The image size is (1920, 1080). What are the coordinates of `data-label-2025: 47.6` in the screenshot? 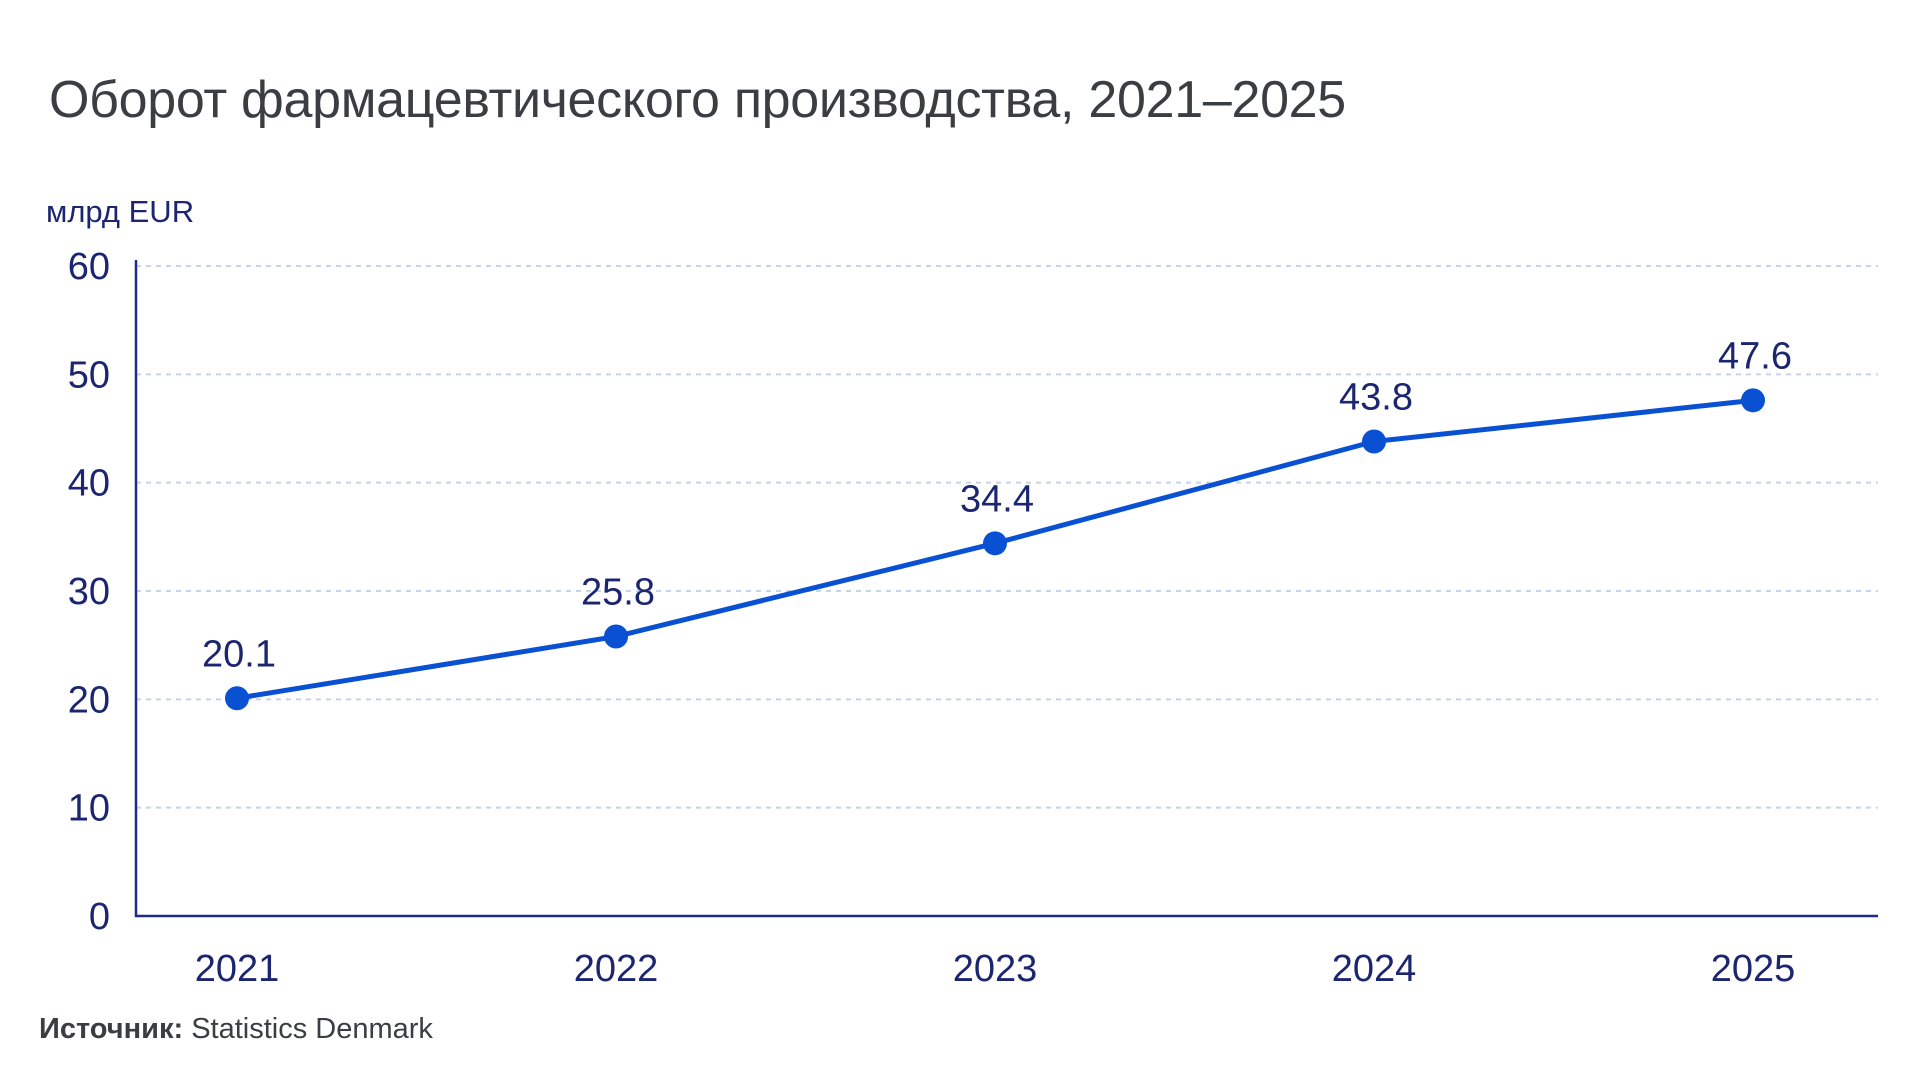 It's located at (1755, 356).